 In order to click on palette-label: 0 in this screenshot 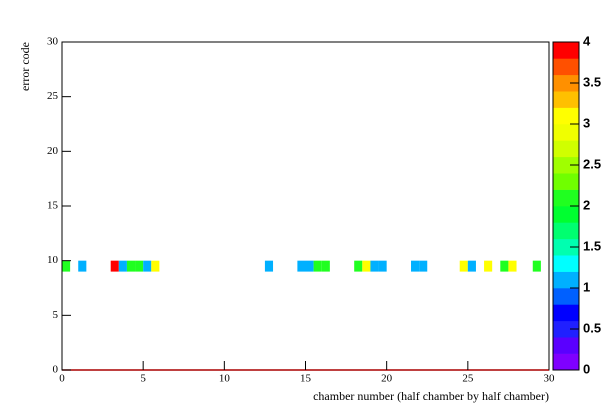, I will do `click(586, 368)`.